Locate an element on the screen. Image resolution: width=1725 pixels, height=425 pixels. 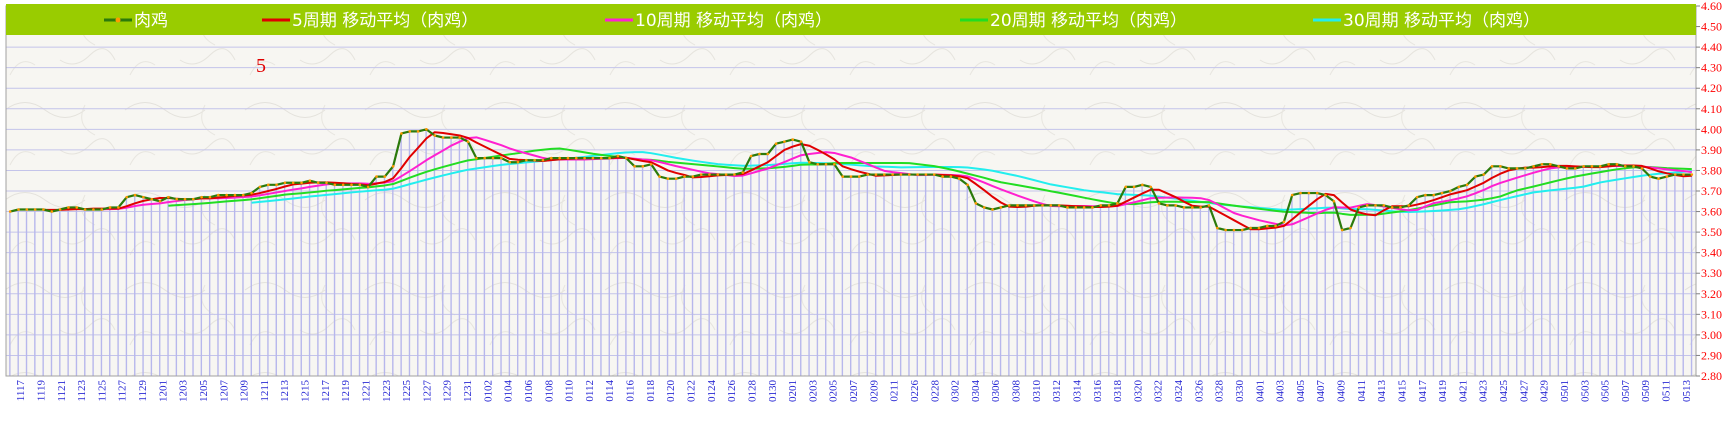
x-tick-label: 0106 is located at coordinates (529, 391).